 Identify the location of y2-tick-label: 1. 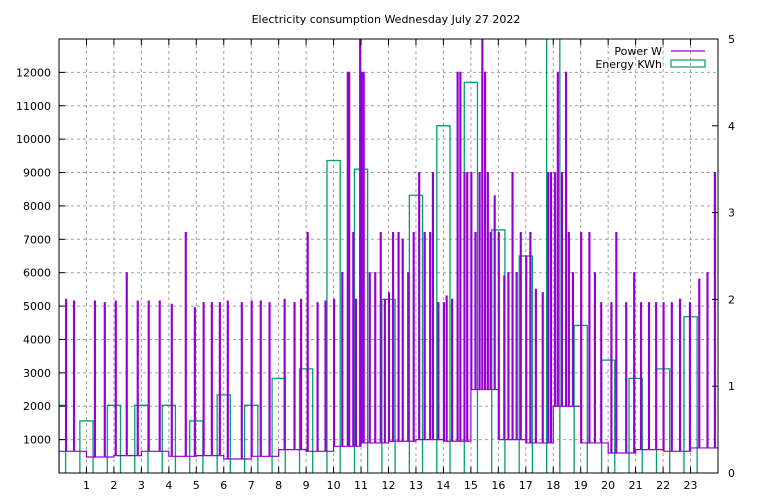
(731, 386).